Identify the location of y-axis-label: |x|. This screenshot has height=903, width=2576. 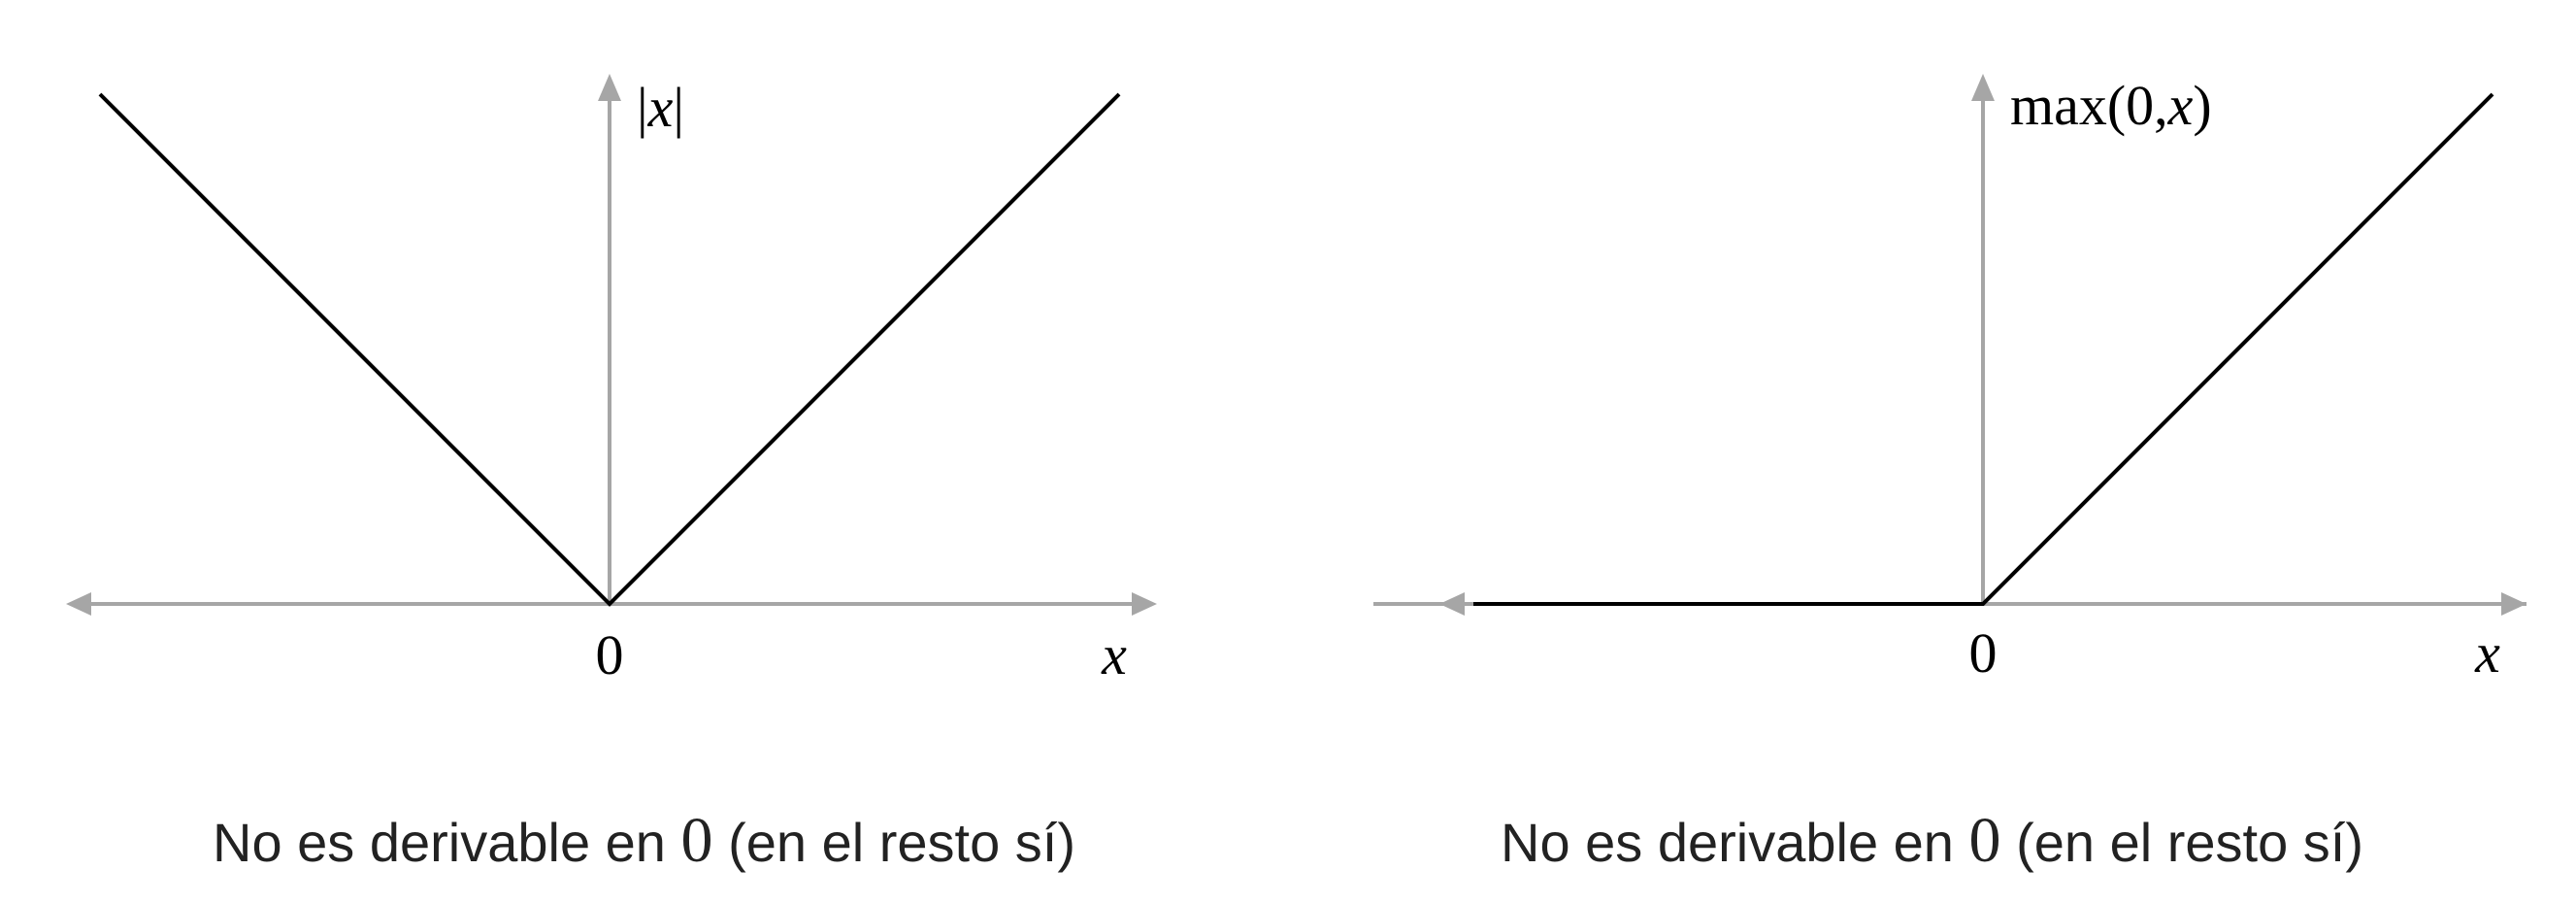
(660, 107).